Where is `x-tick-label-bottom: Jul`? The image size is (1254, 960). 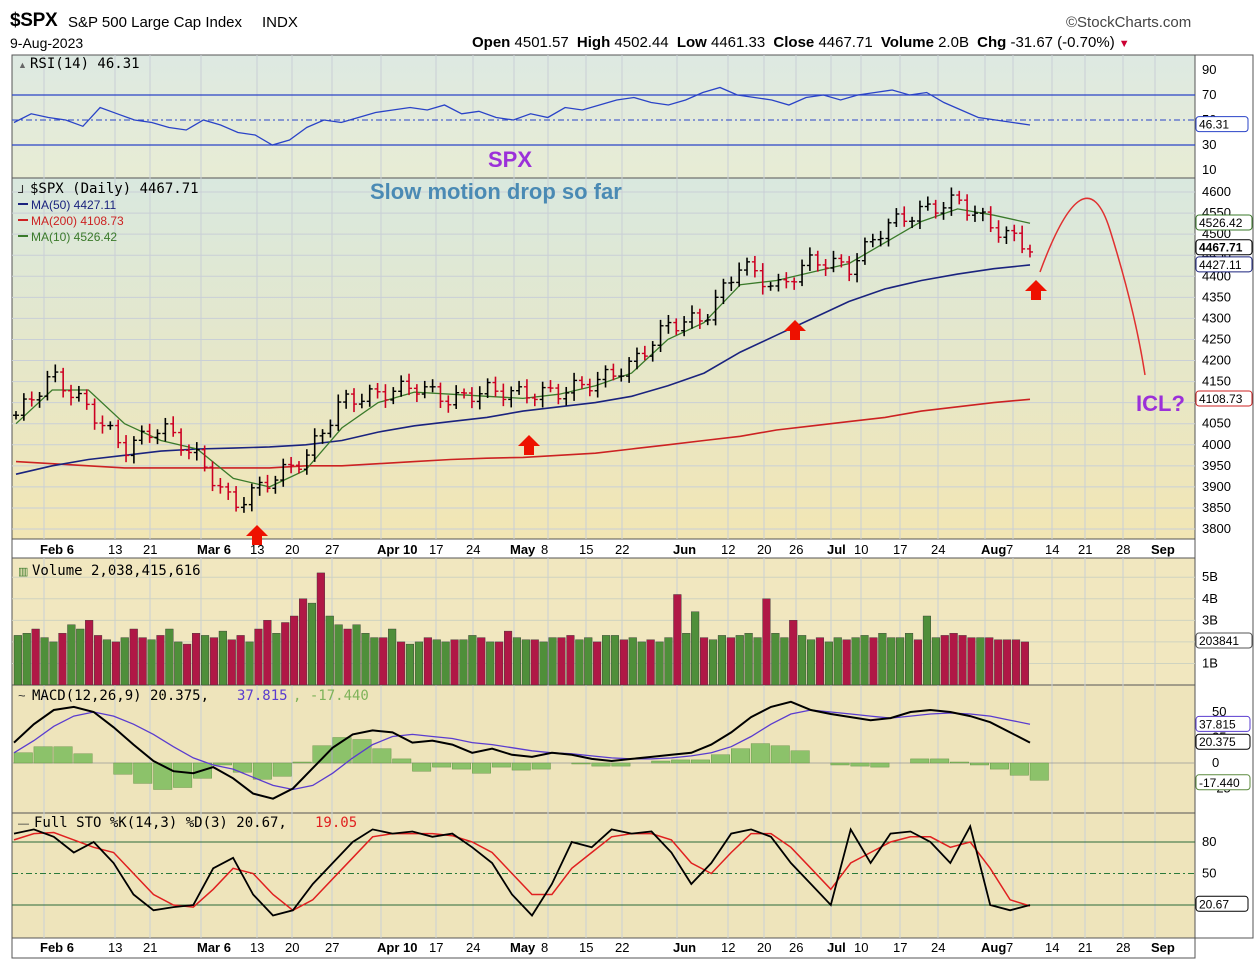
x-tick-label-bottom: Jul is located at coordinates (836, 947).